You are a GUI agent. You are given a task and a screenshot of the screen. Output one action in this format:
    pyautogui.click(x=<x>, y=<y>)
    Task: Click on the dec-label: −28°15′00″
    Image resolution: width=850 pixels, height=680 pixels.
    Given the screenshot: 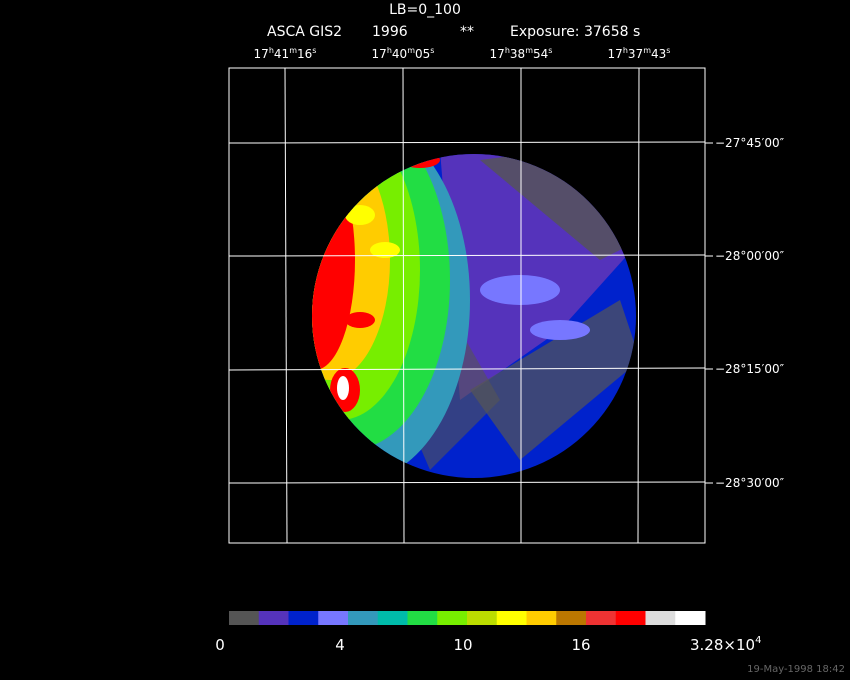 What is the action you would take?
    pyautogui.click(x=750, y=369)
    